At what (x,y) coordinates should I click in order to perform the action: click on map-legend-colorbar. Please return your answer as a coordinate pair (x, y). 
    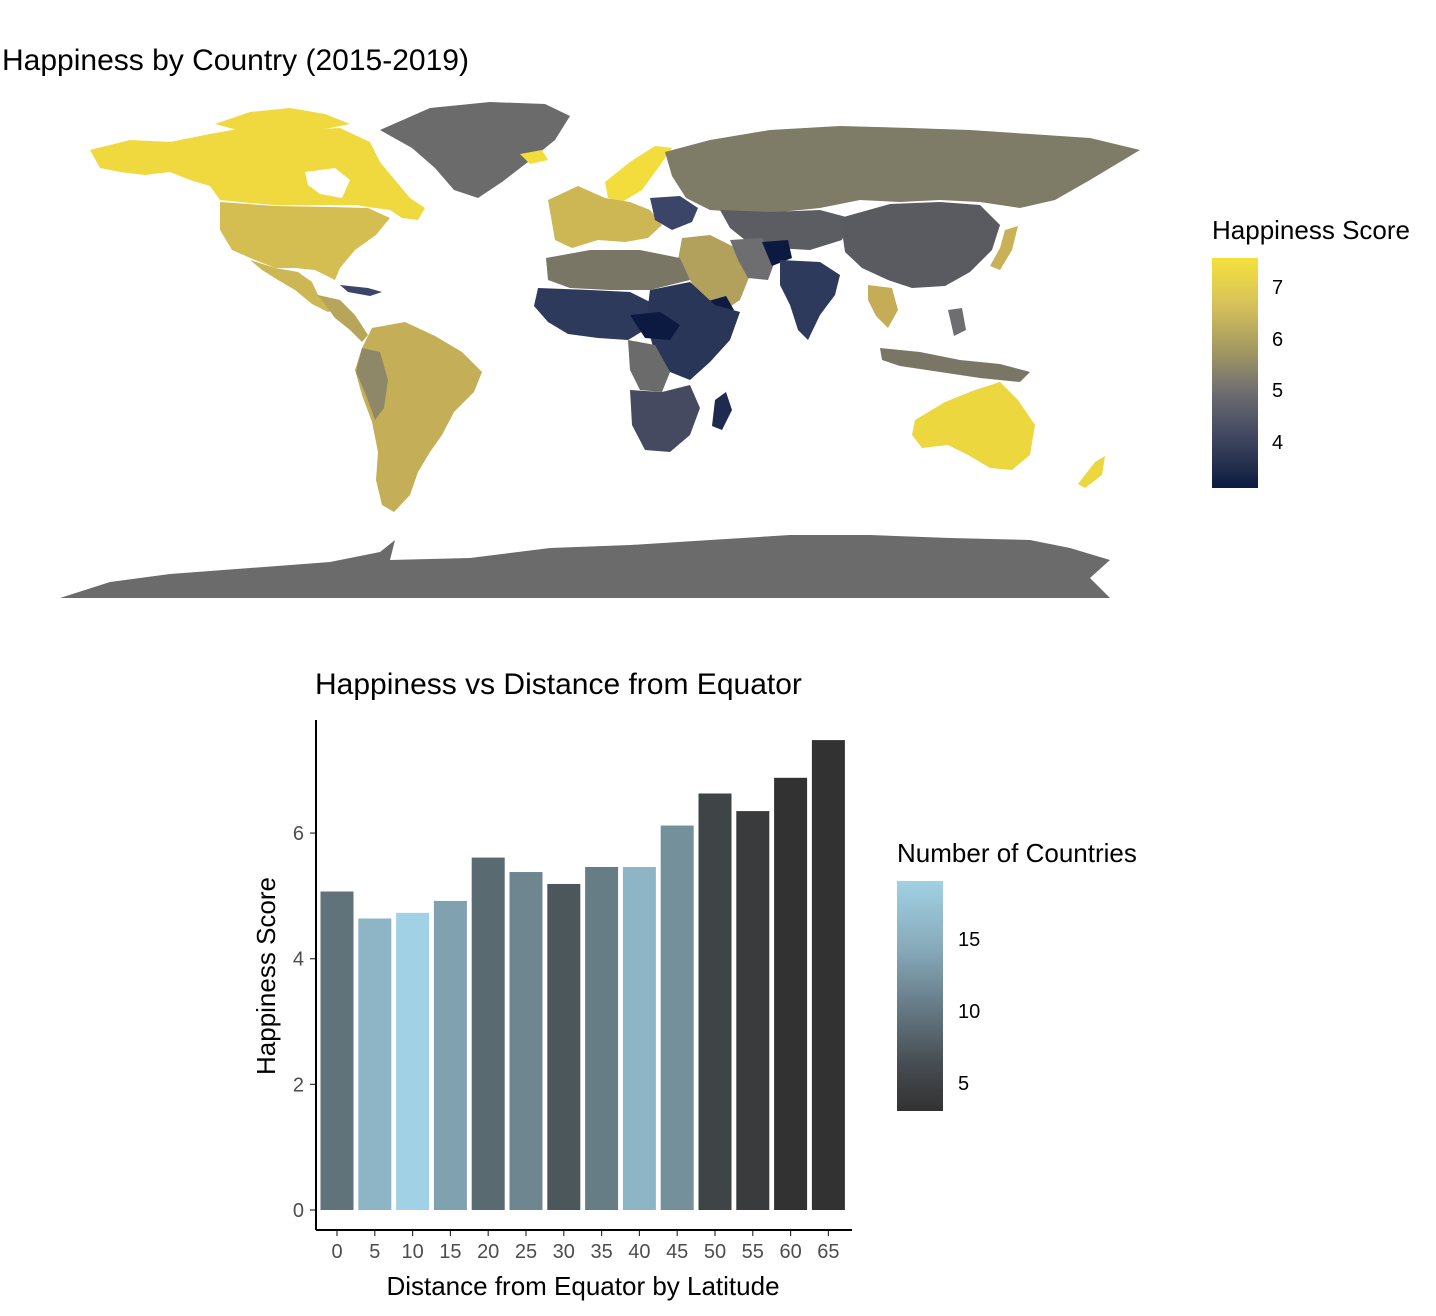
    Looking at the image, I should click on (1235, 373).